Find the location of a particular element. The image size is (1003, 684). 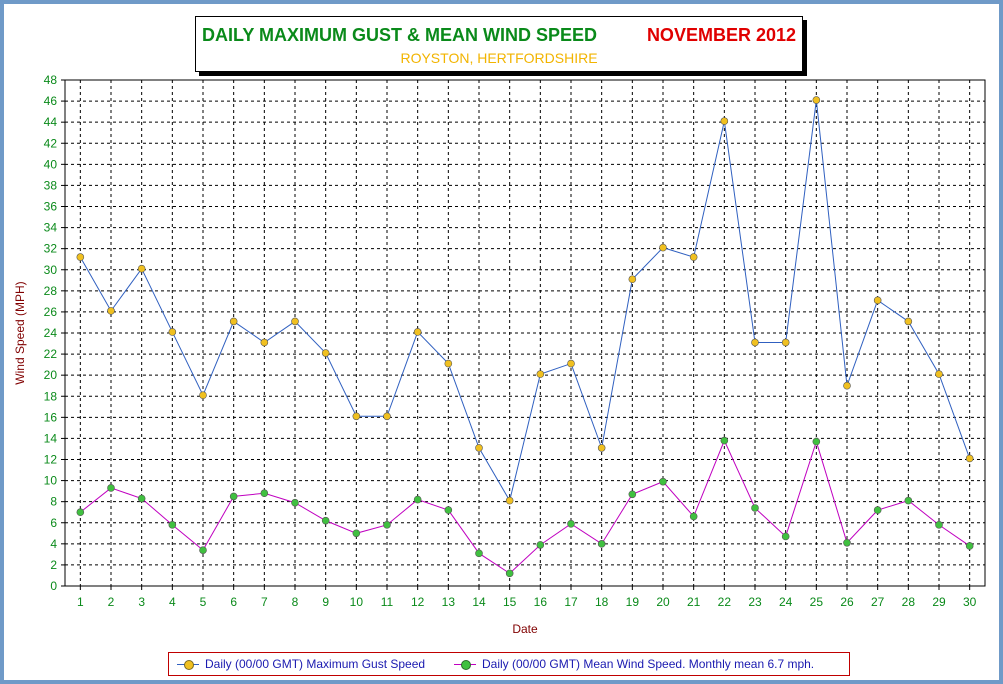

y-tick-label: 14 is located at coordinates (51, 438).